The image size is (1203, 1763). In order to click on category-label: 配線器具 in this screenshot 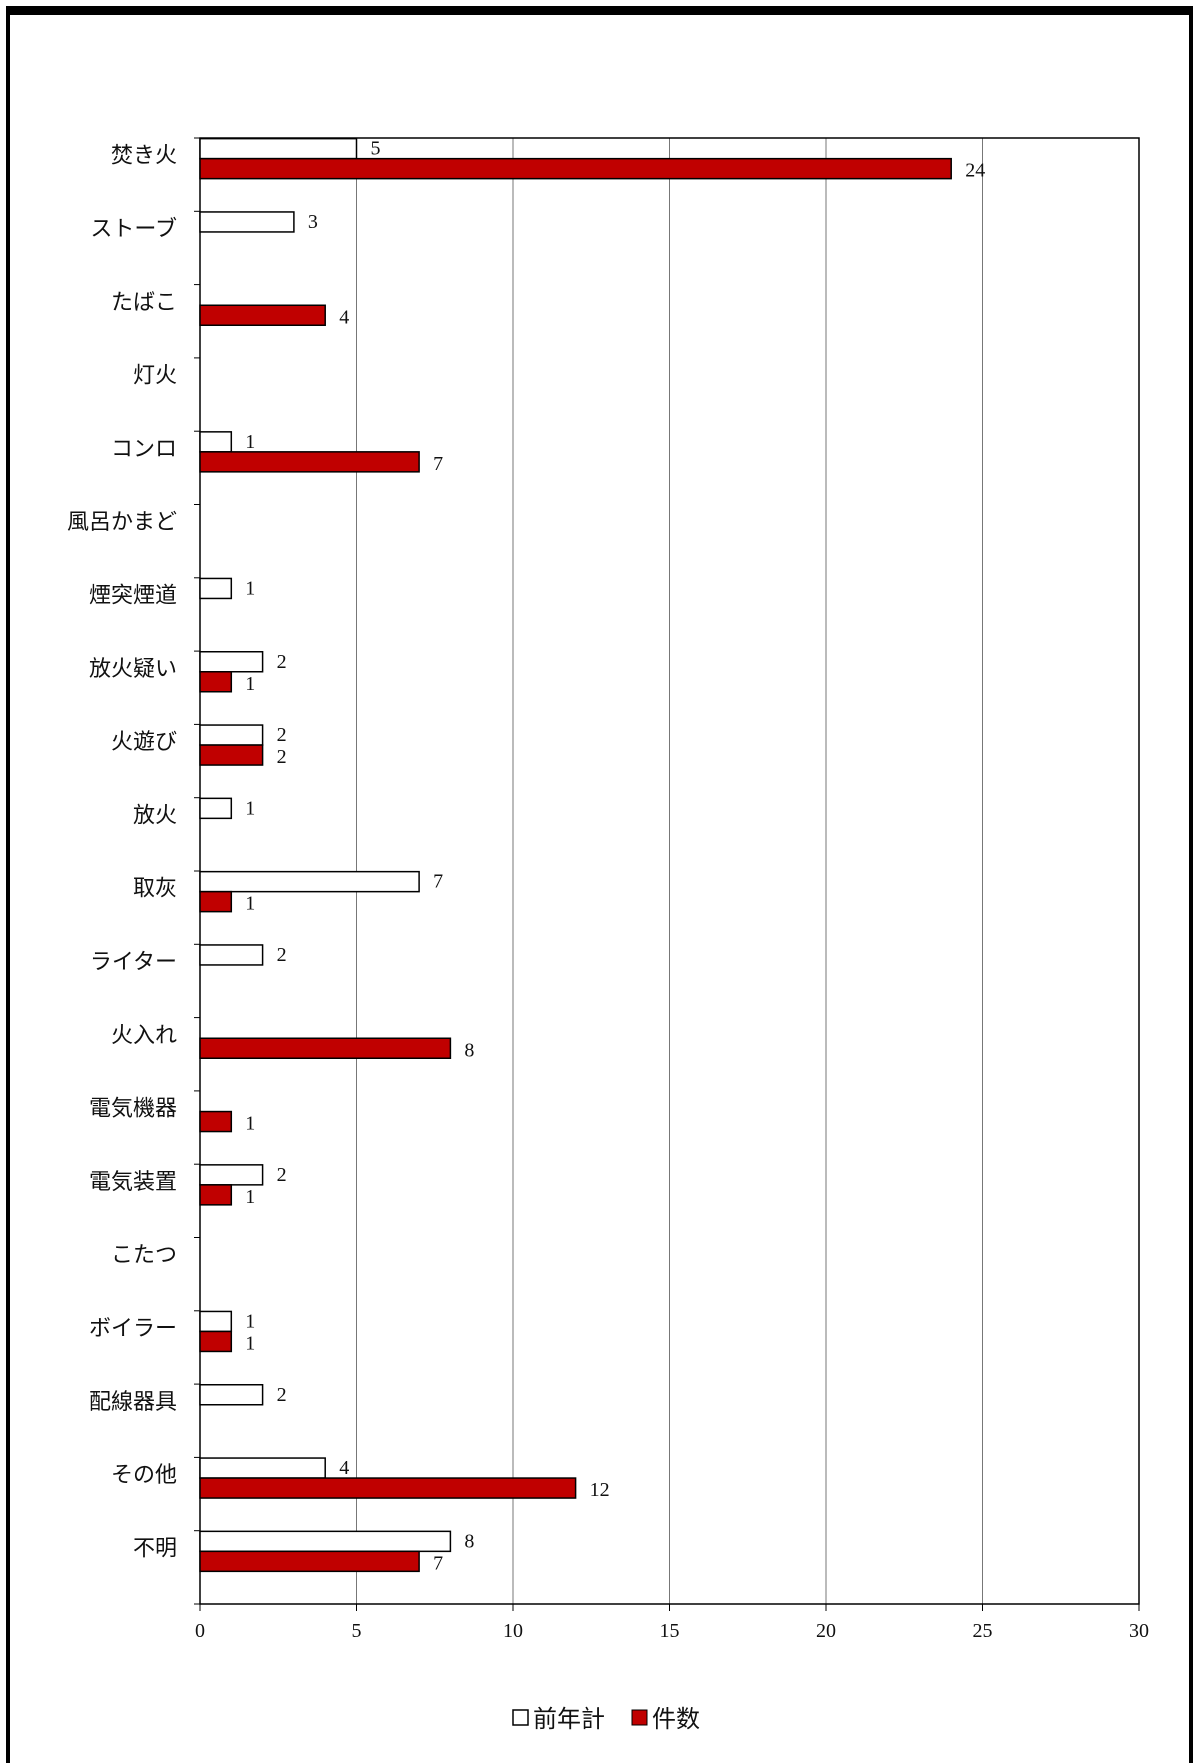, I will do `click(133, 1402)`.